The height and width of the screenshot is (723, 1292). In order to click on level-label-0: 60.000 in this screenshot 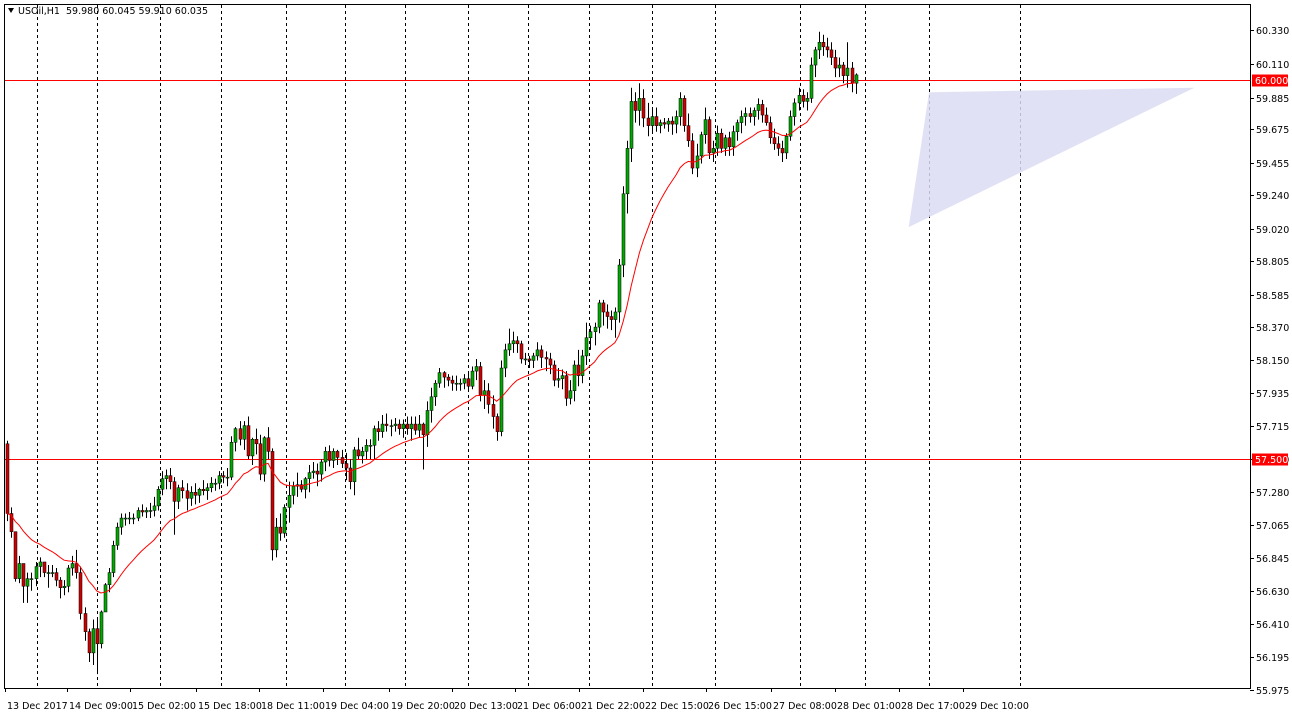, I will do `click(1271, 81)`.